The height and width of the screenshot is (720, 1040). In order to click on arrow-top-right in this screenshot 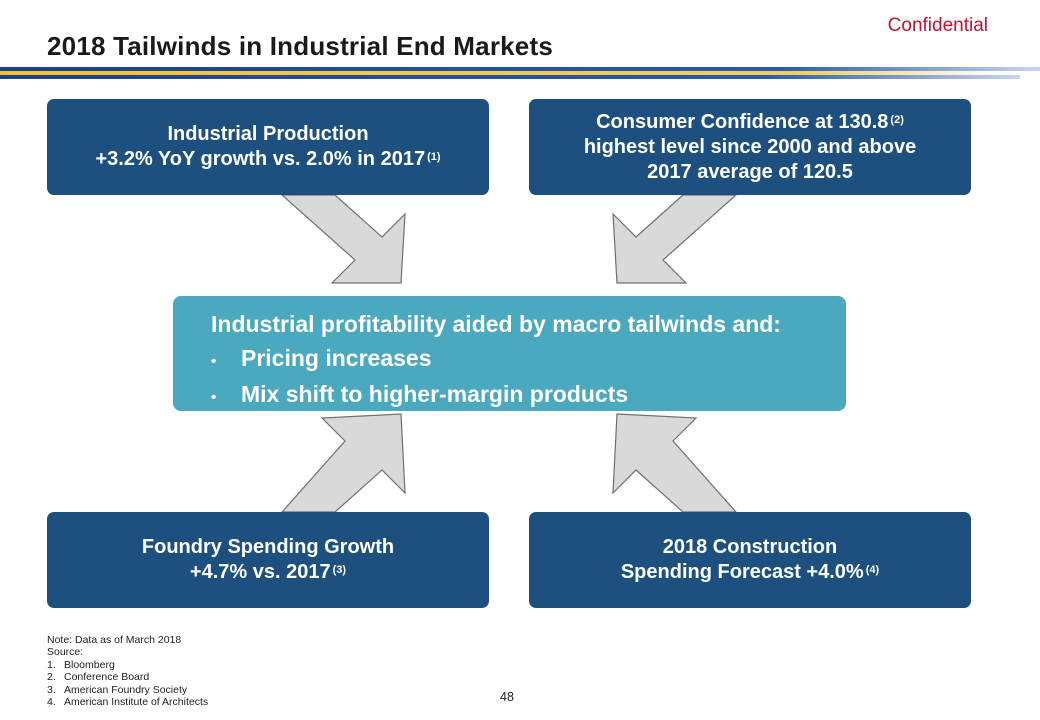, I will do `click(675, 239)`.